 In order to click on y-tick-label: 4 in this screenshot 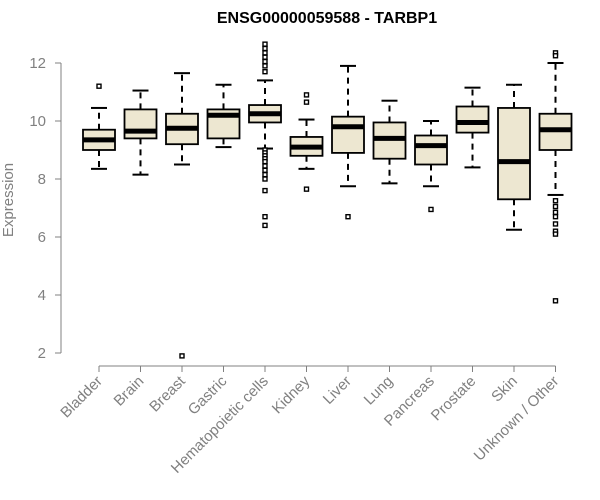, I will do `click(42, 295)`.